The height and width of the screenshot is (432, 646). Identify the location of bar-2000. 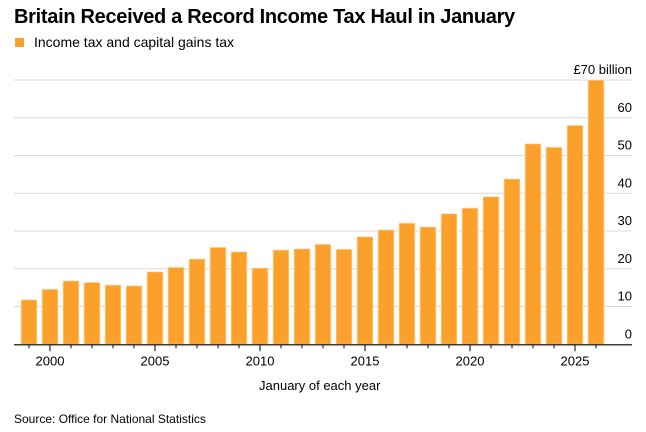
(50, 316).